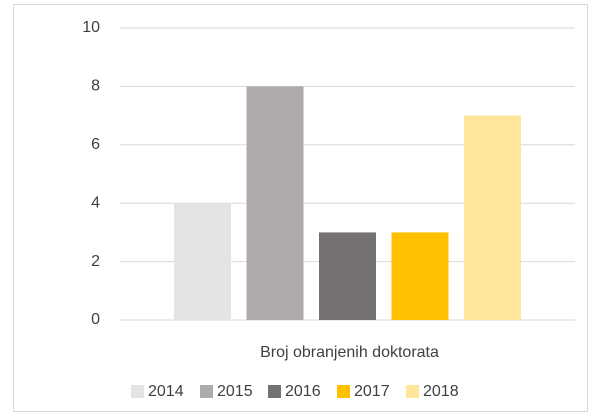 The image size is (592, 417). What do you see at coordinates (235, 391) in the screenshot?
I see `legend-label: 2015` at bounding box center [235, 391].